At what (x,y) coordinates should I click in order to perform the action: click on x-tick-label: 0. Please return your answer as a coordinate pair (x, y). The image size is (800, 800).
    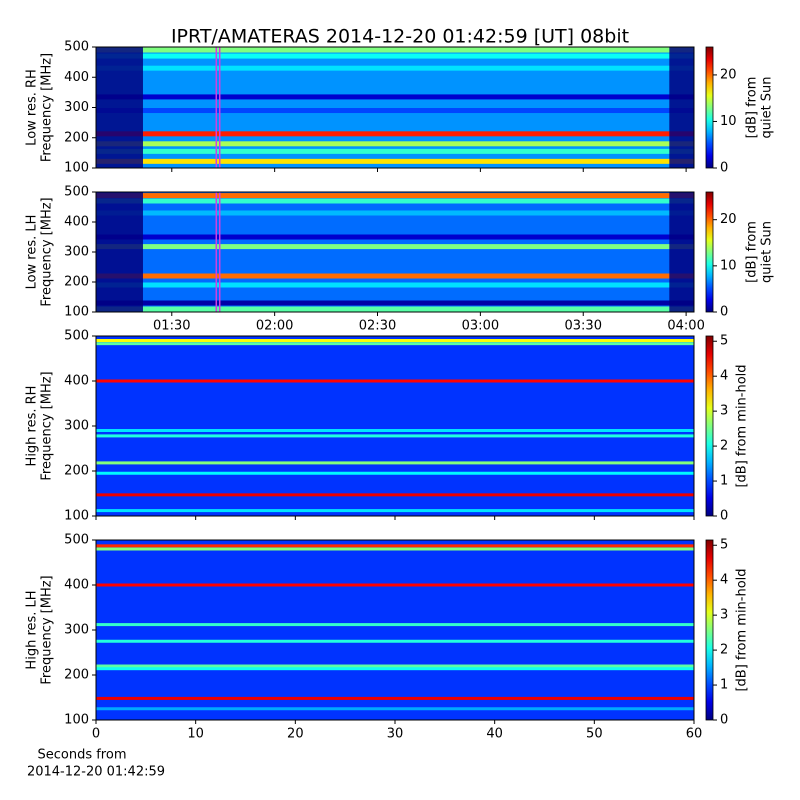
    Looking at the image, I should click on (96, 734).